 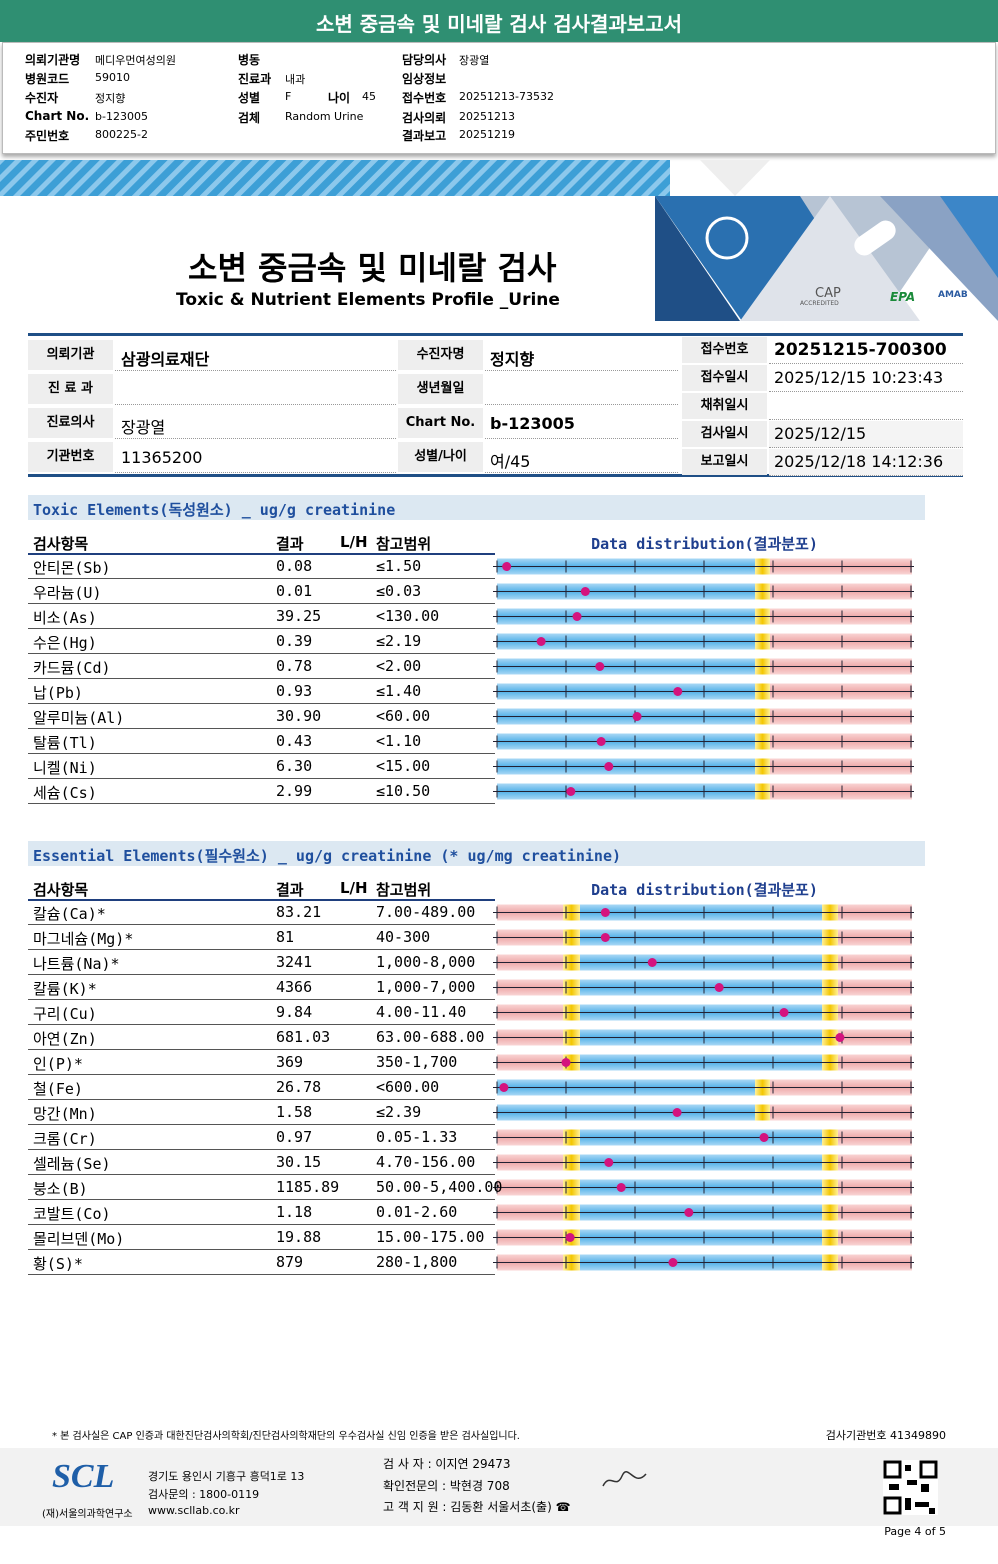 I want to click on logo-epa: EPA, so click(x=903, y=297).